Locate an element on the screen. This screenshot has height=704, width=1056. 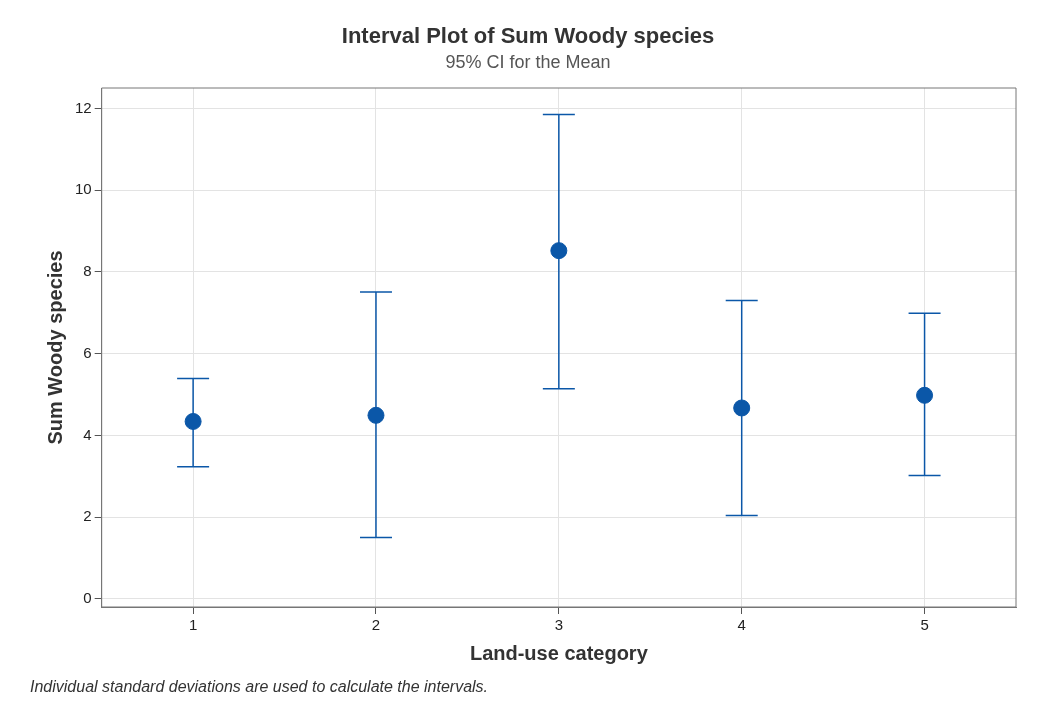
y-tick-label: 12 is located at coordinates (83, 107).